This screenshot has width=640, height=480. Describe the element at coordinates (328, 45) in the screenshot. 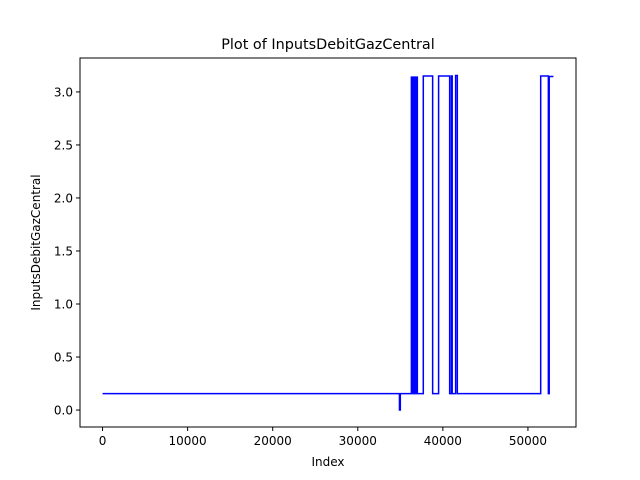

I see `chart-title: Plot of InputsDebitGazCentral` at that location.